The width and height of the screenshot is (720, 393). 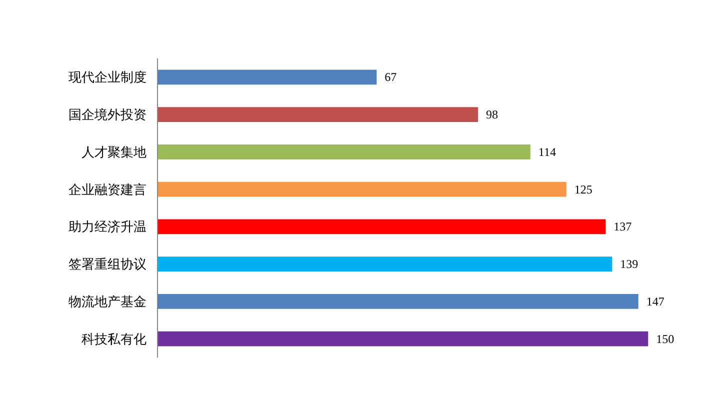 I want to click on y-tick-label: 签署重组协议, so click(x=107, y=264).